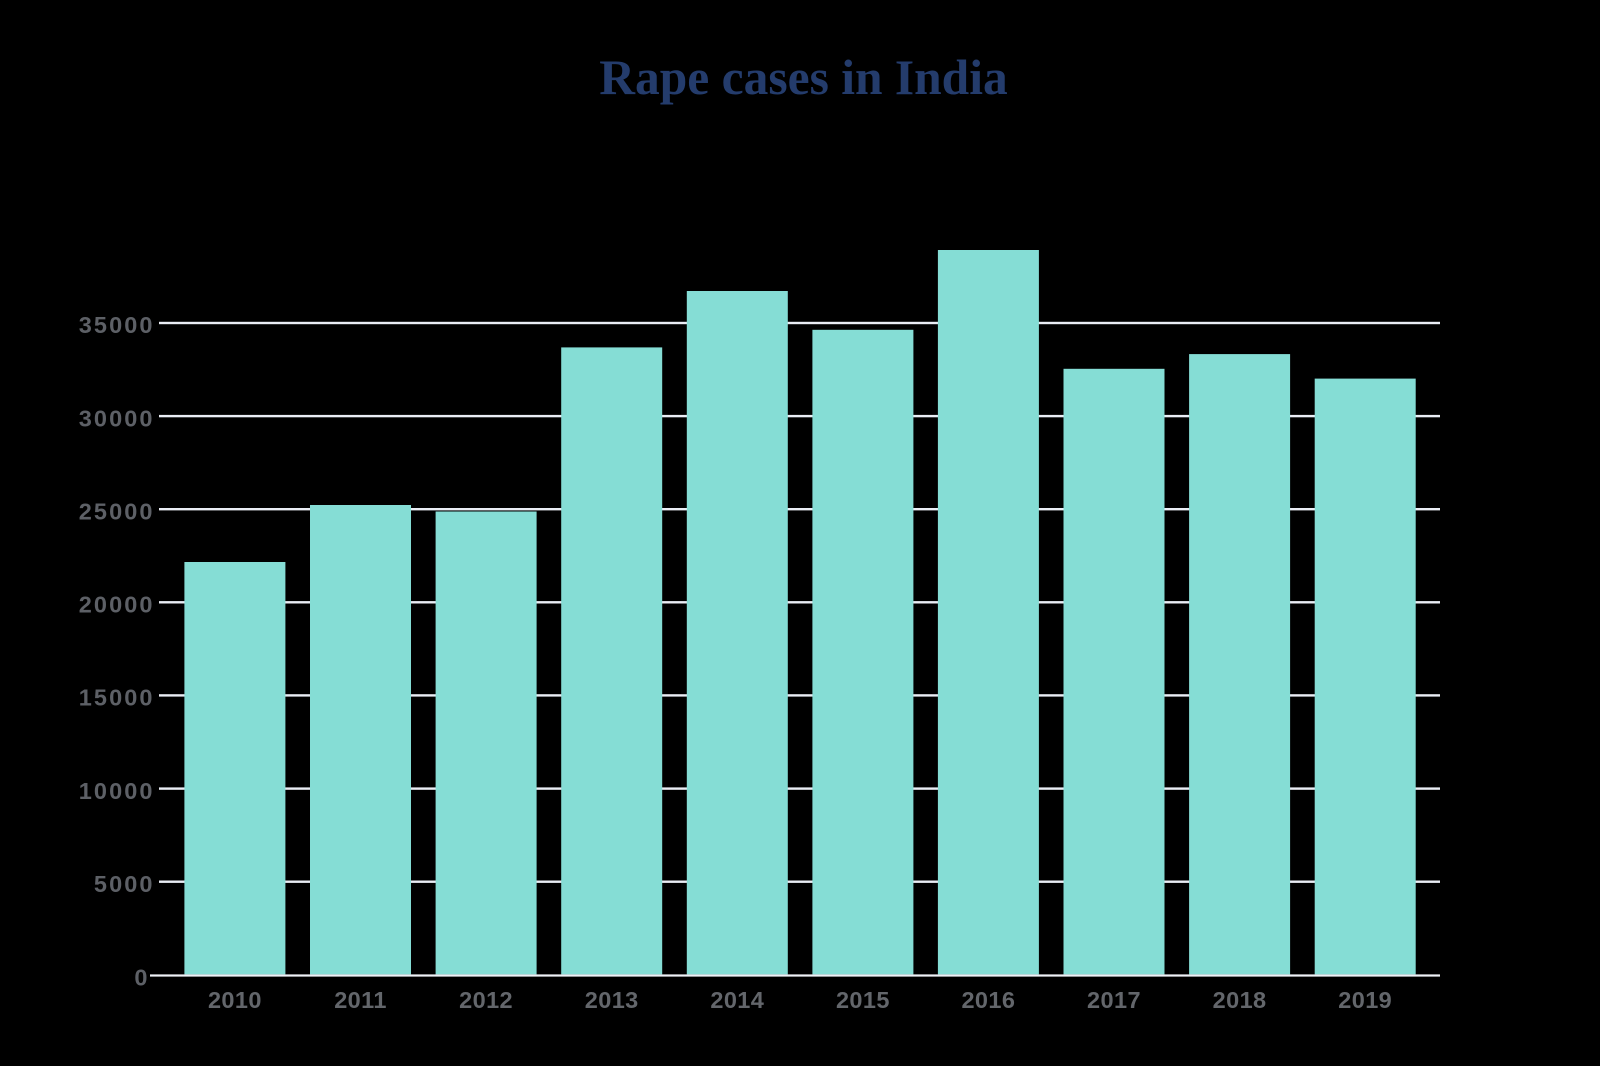  What do you see at coordinates (117, 511) in the screenshot?
I see `svg-text: 25000` at bounding box center [117, 511].